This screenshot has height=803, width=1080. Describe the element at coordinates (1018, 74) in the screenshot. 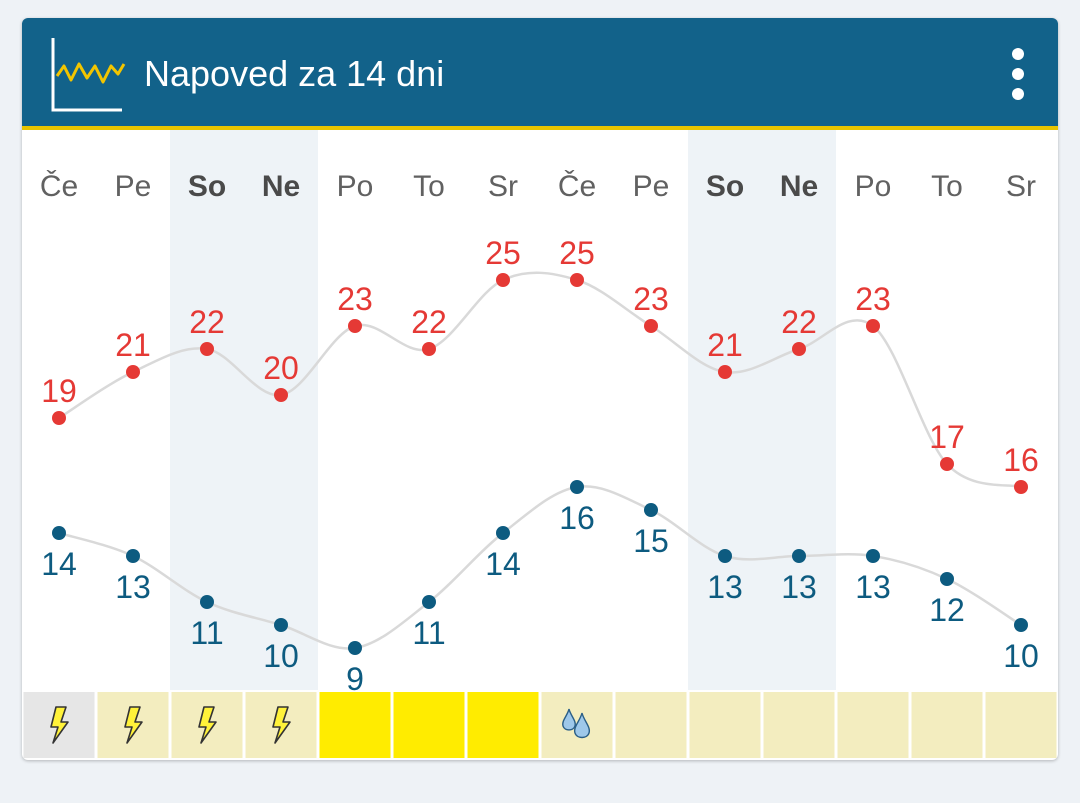

I see `more-vert-icon` at that location.